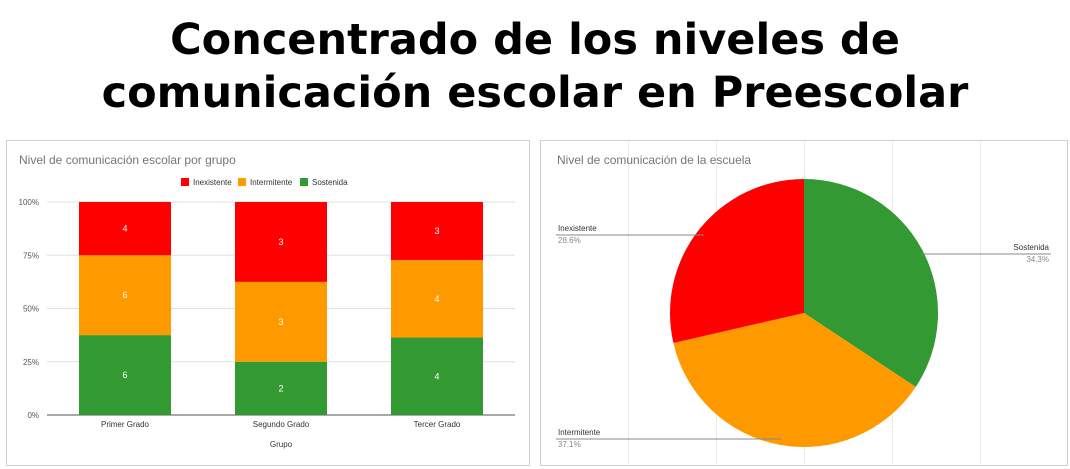 The image size is (1070, 469). What do you see at coordinates (281, 424) in the screenshot?
I see `x-tick-label: Segundo Grado` at bounding box center [281, 424].